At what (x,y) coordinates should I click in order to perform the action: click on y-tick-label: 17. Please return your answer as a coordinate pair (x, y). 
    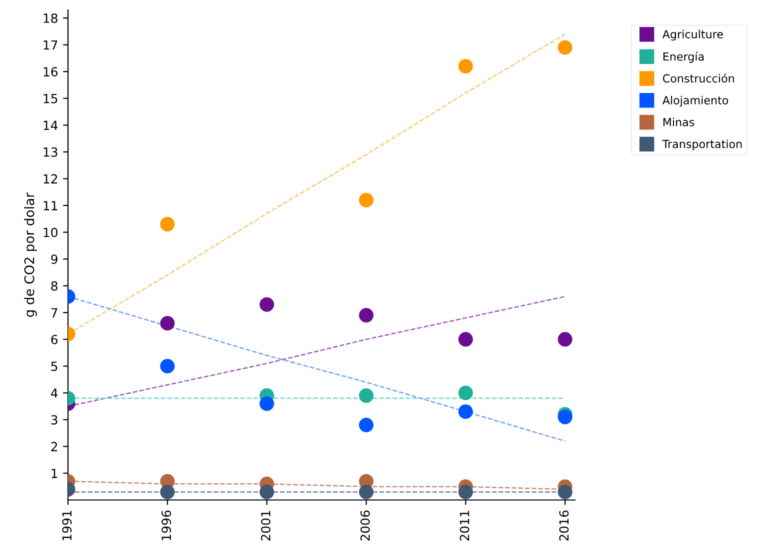
    Looking at the image, I should click on (51, 45).